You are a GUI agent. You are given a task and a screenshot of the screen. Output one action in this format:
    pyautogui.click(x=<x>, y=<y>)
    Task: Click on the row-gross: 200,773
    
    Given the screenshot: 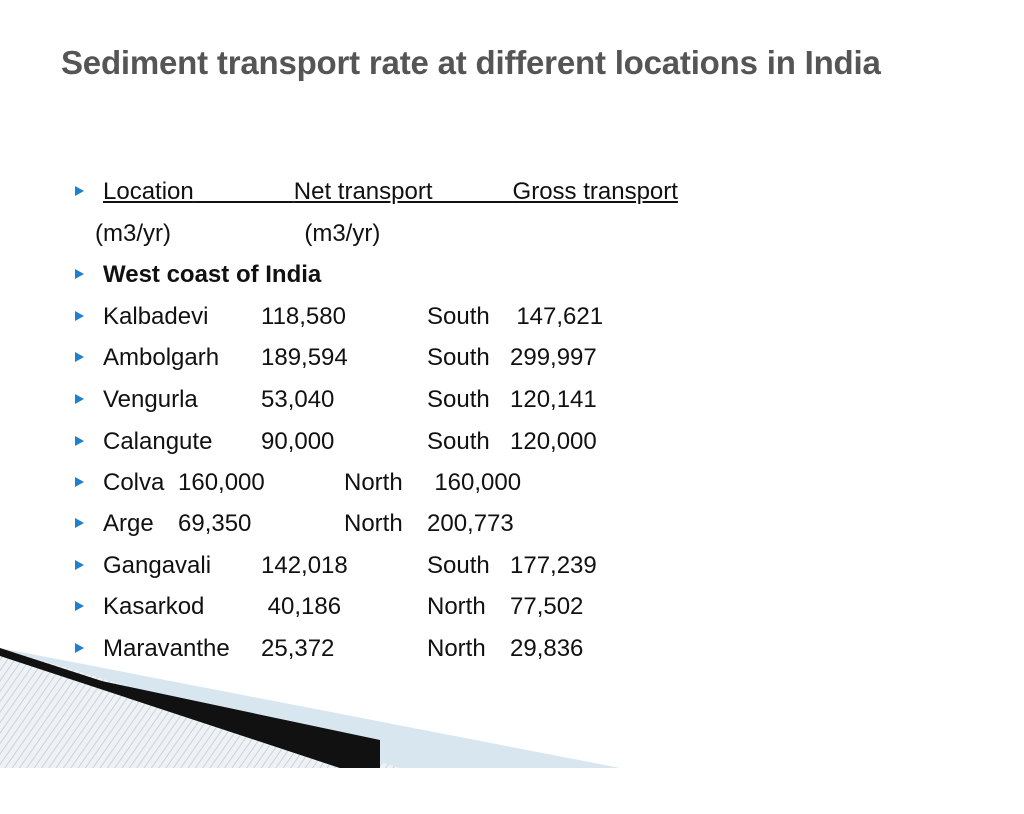 What is the action you would take?
    pyautogui.click(x=470, y=523)
    